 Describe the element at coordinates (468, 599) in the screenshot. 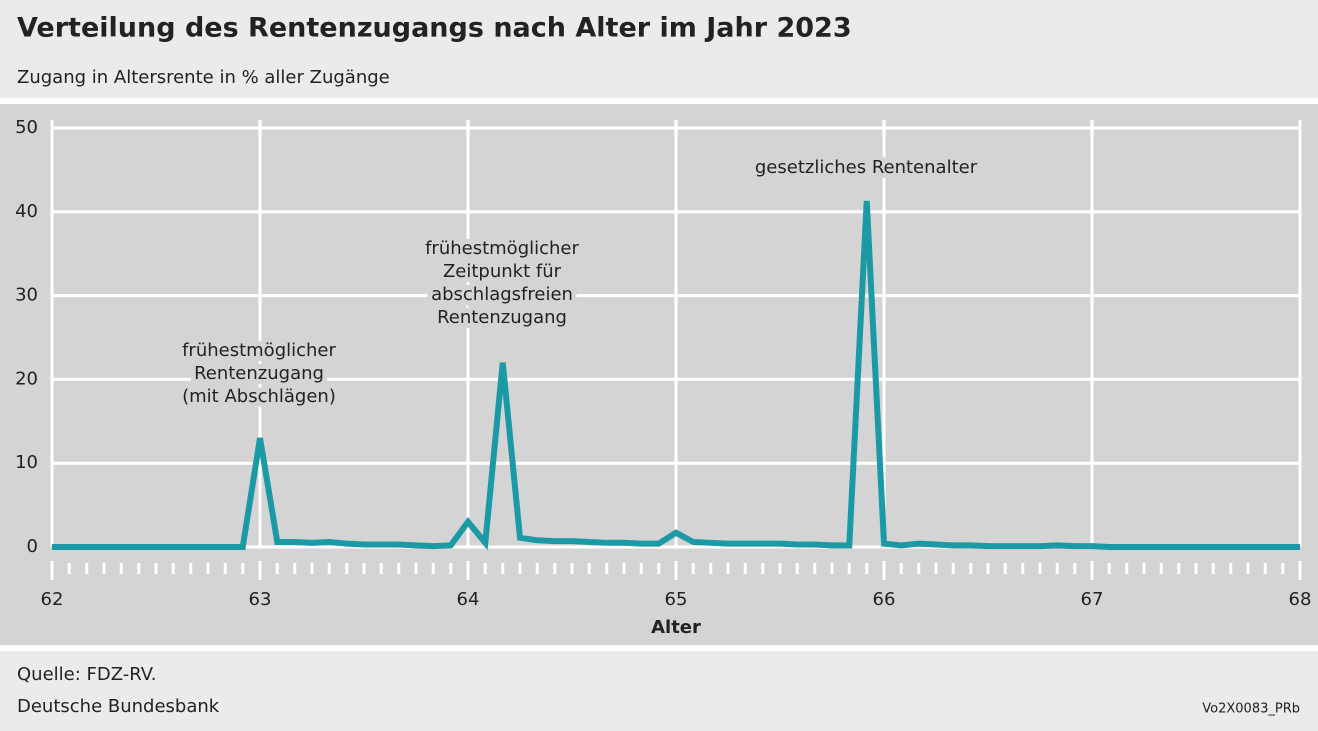

I see `x-tick-label: 64` at that location.